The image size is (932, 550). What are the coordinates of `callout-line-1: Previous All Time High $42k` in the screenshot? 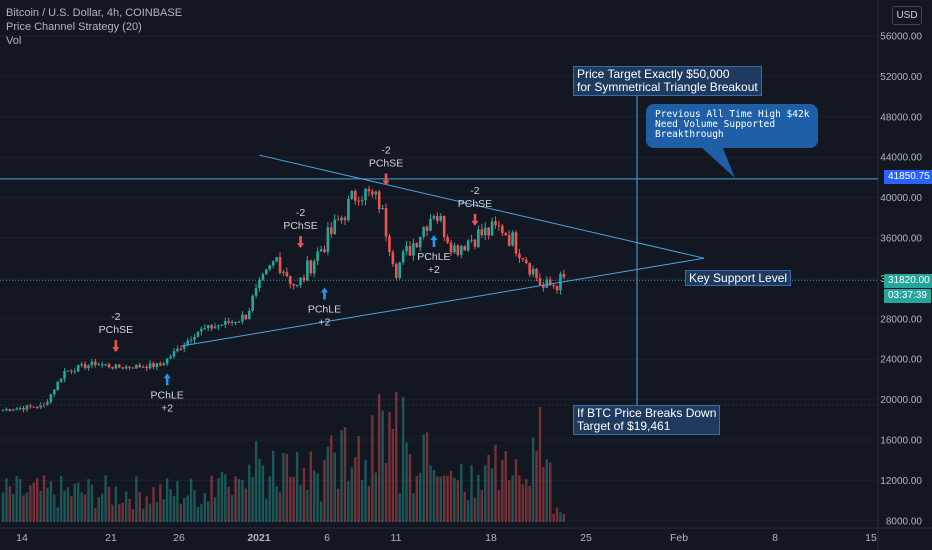 It's located at (732, 114).